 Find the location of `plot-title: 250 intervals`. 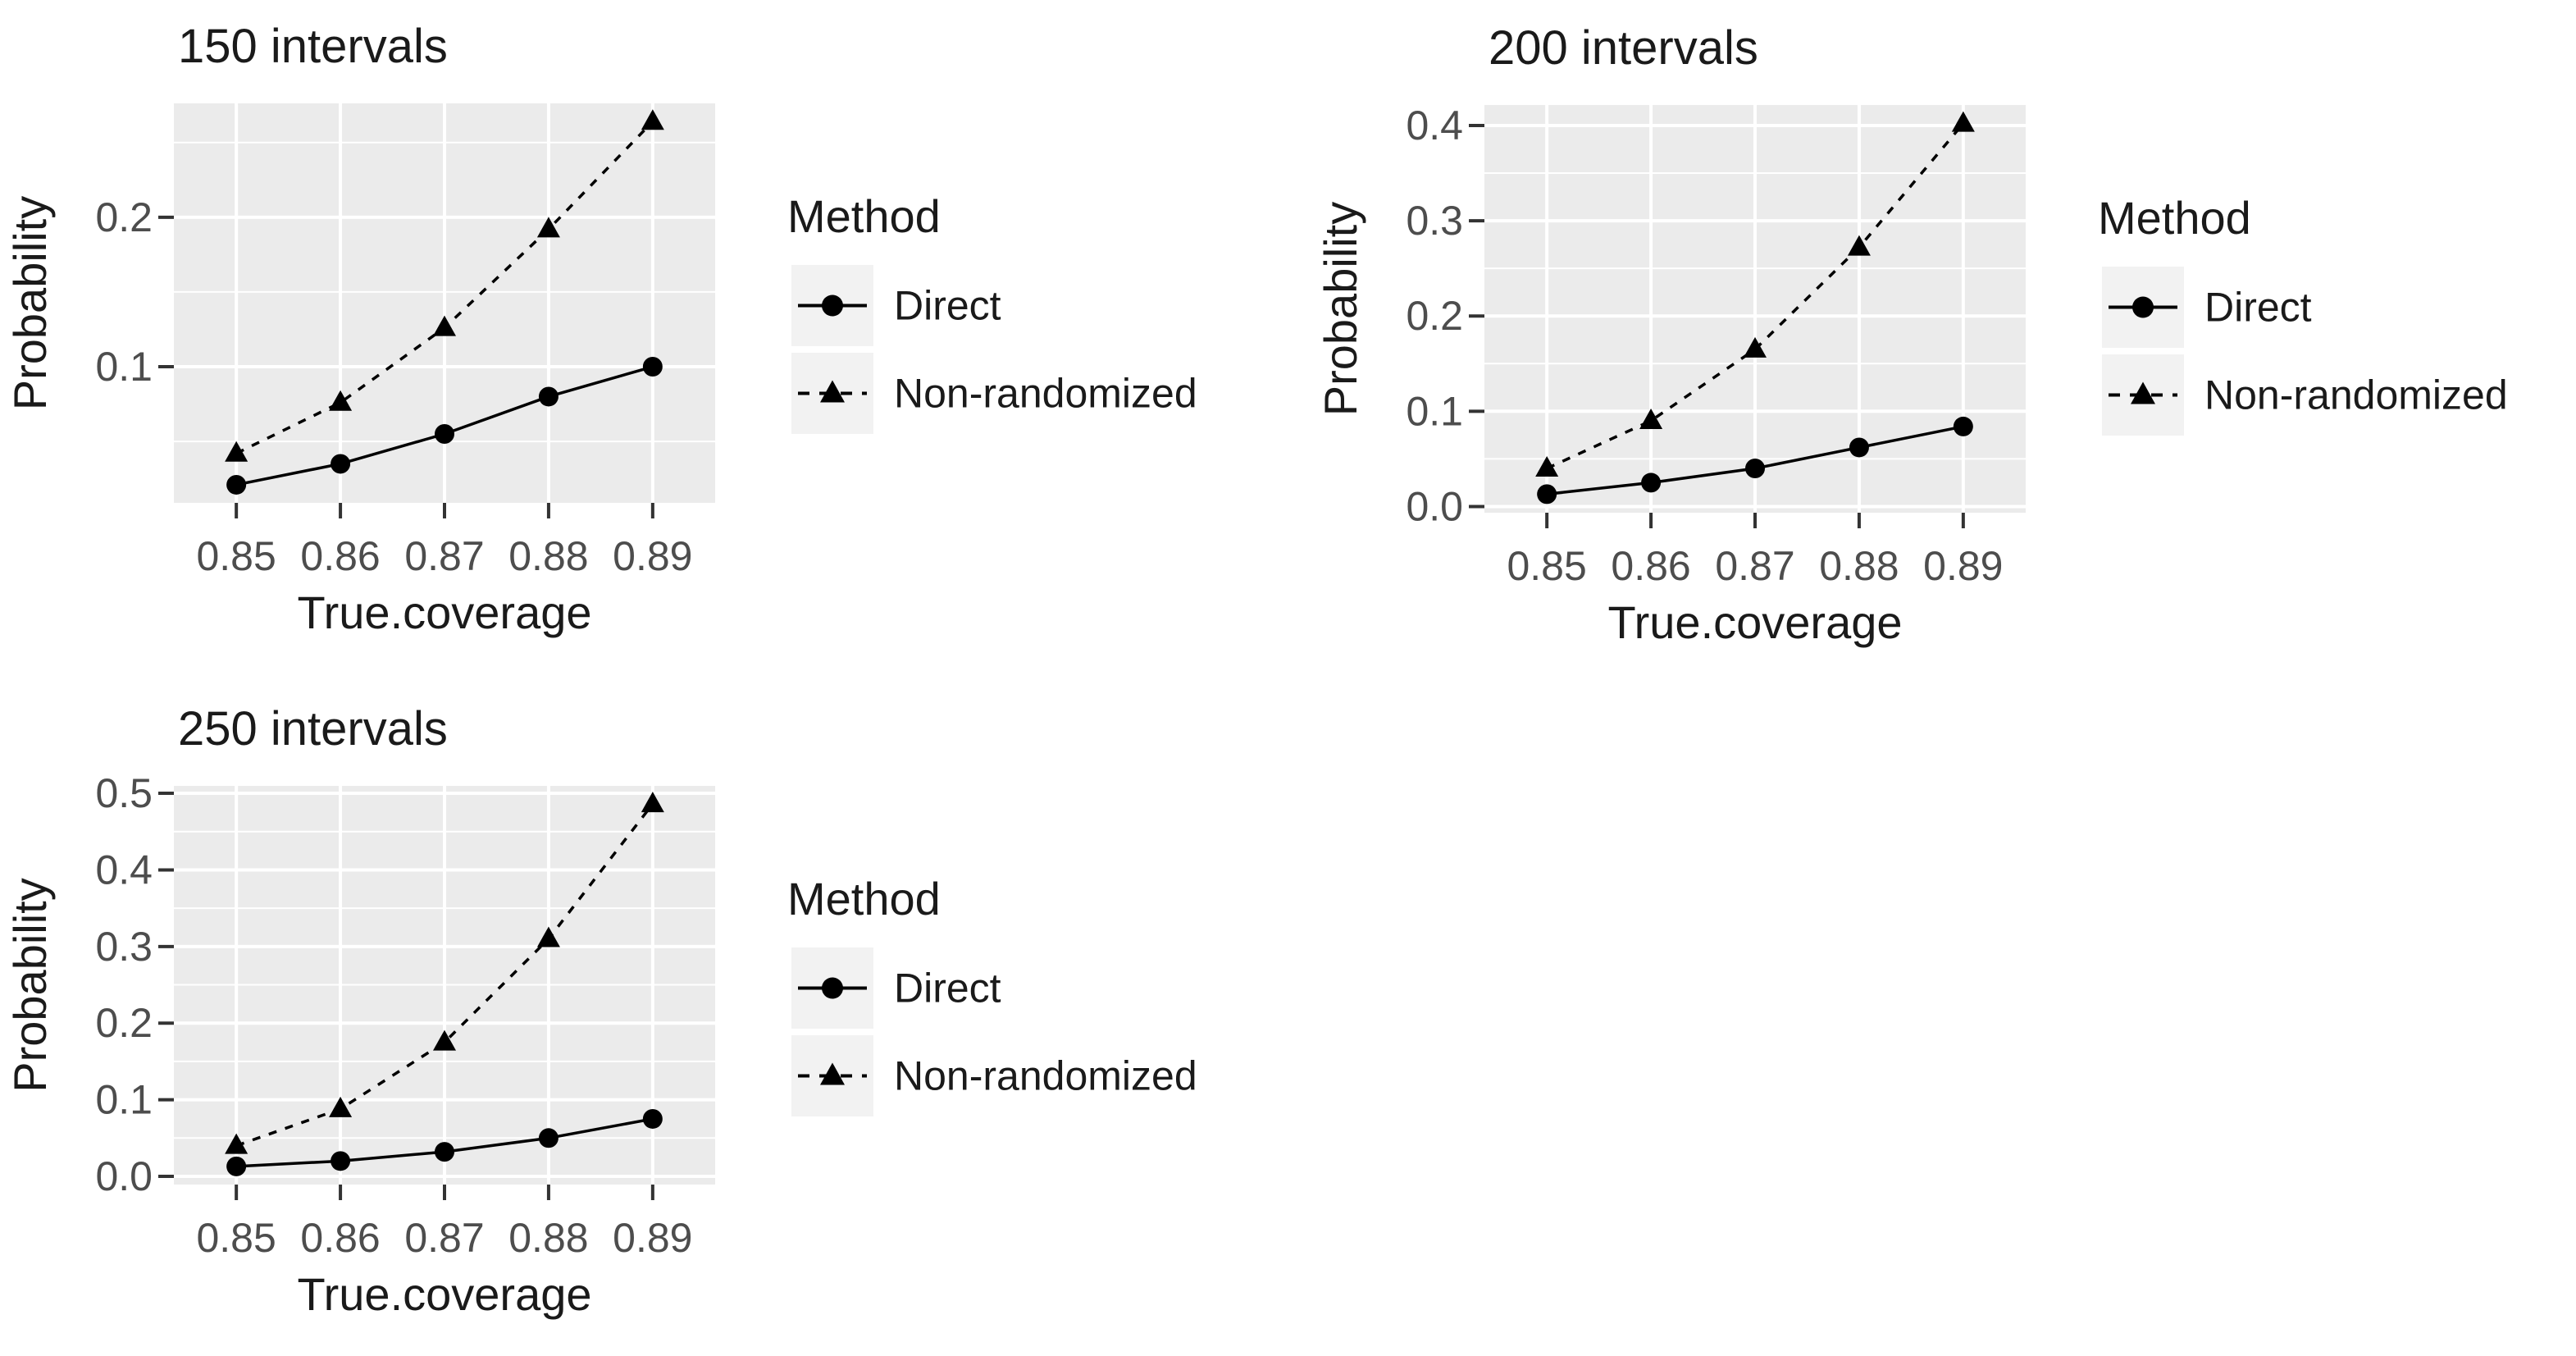

plot-title: 250 intervals is located at coordinates (313, 729).